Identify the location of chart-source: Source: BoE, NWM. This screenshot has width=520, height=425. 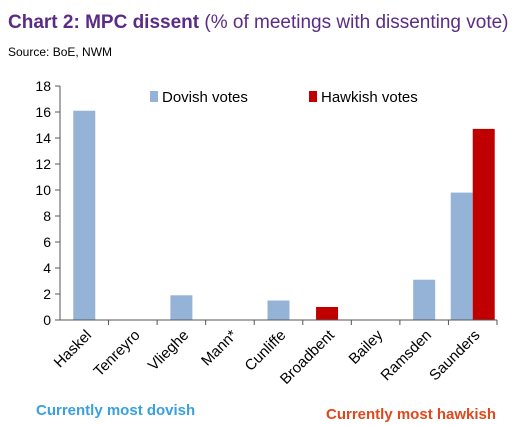
(60, 52).